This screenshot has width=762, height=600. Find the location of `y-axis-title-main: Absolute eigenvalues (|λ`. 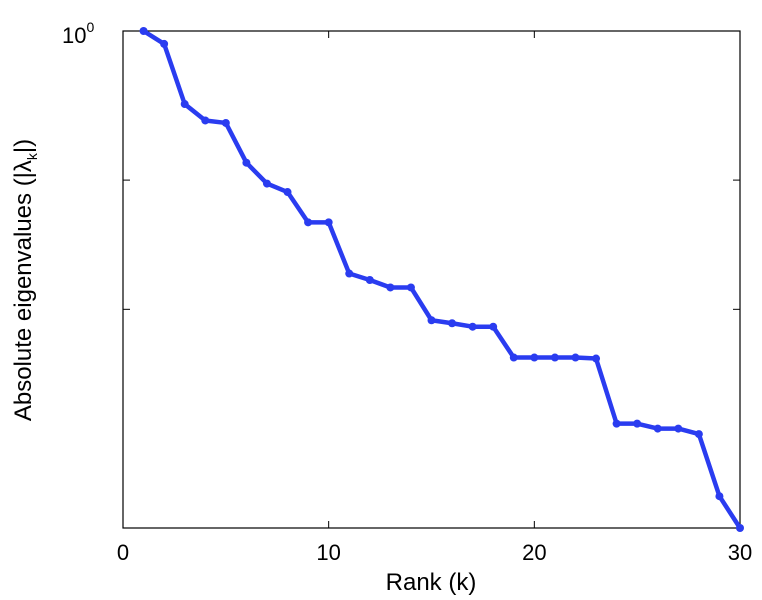

y-axis-title-main: Absolute eigenvalues (|λ is located at coordinates (23, 290).